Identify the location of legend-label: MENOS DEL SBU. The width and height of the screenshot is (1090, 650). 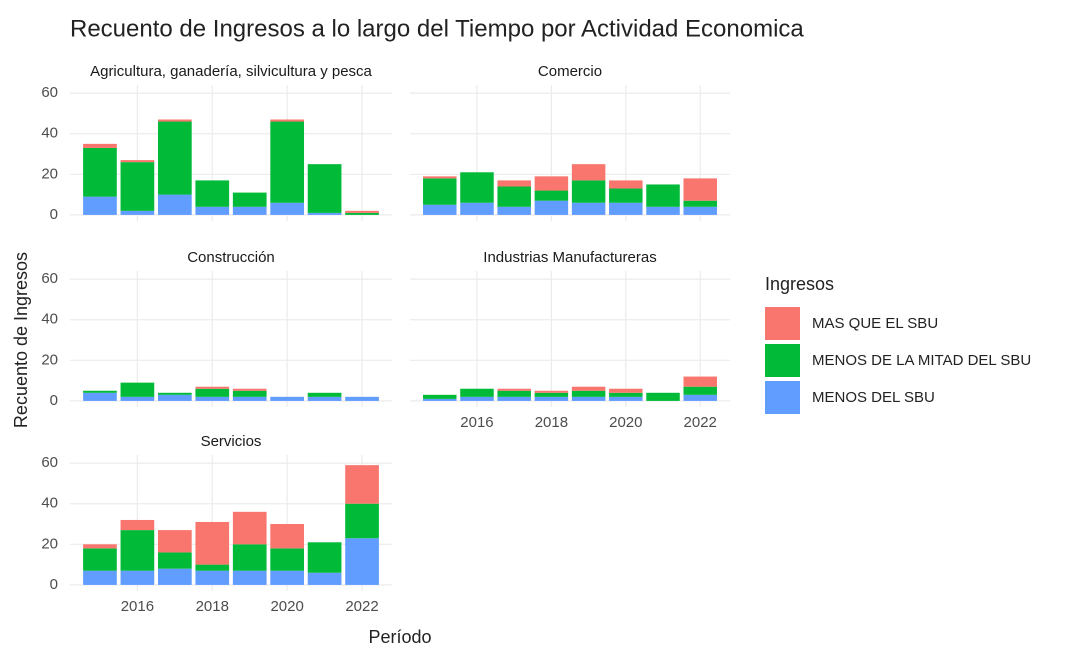
(873, 397).